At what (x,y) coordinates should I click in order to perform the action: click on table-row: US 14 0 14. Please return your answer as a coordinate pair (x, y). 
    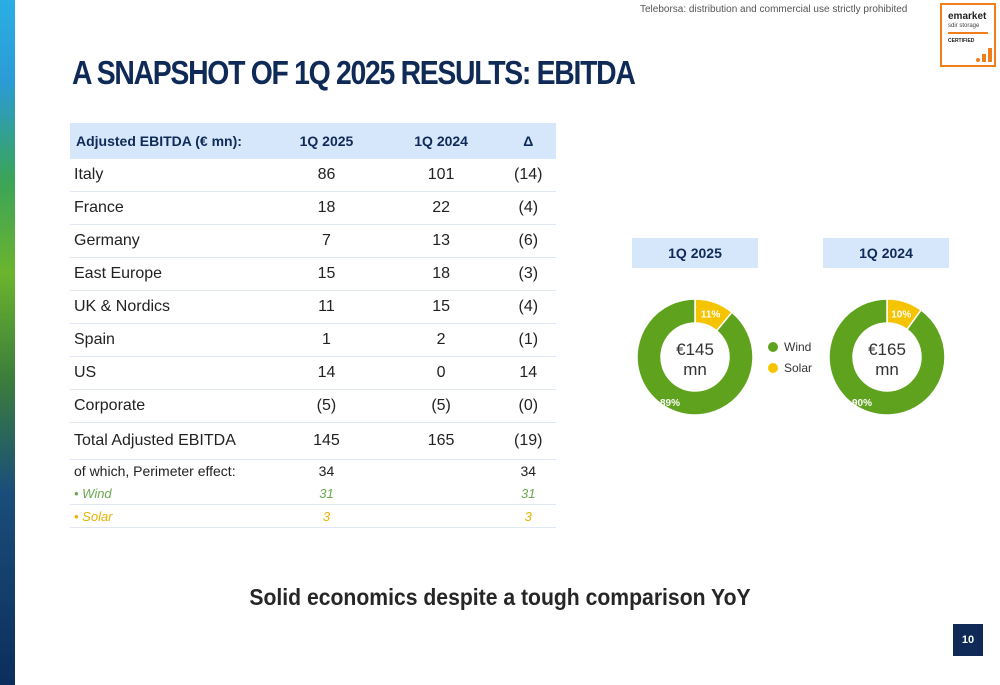
    Looking at the image, I should click on (313, 373).